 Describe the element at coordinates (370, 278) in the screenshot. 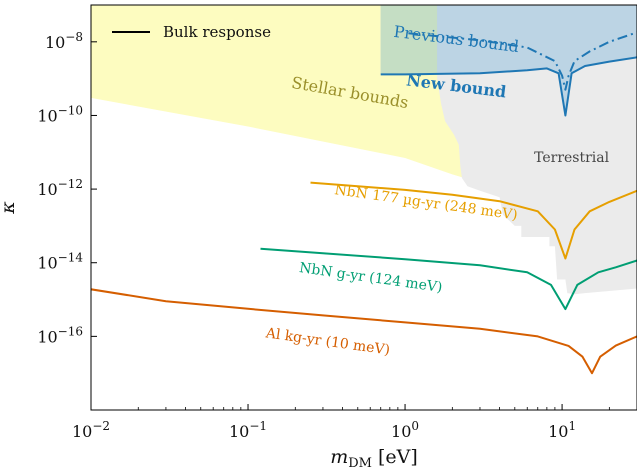

I see `annotation-nbn-g-yr-124-mev: NbN g-yr (124 meV)` at that location.